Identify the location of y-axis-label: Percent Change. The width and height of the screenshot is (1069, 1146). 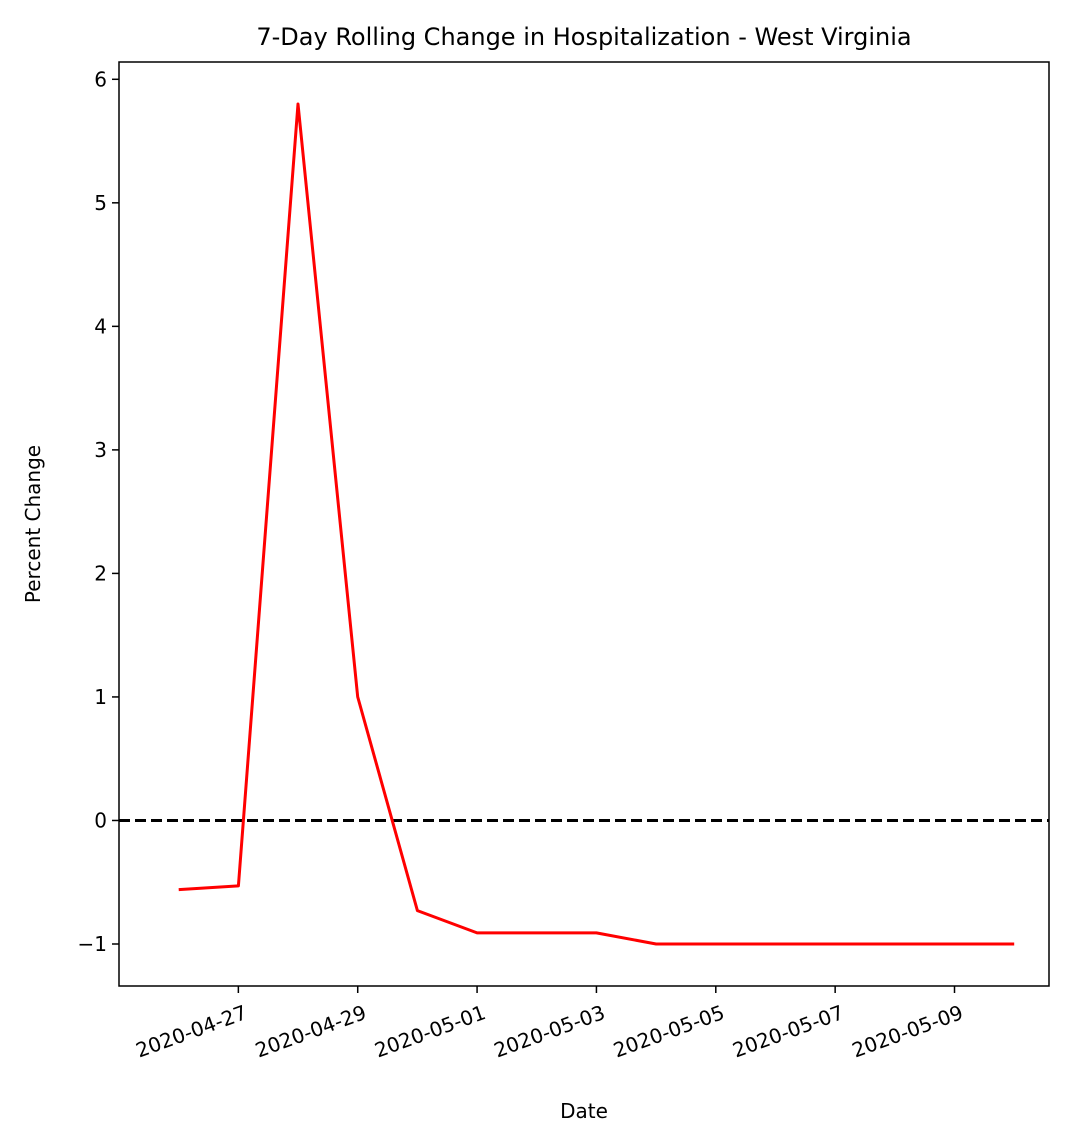
(33, 524).